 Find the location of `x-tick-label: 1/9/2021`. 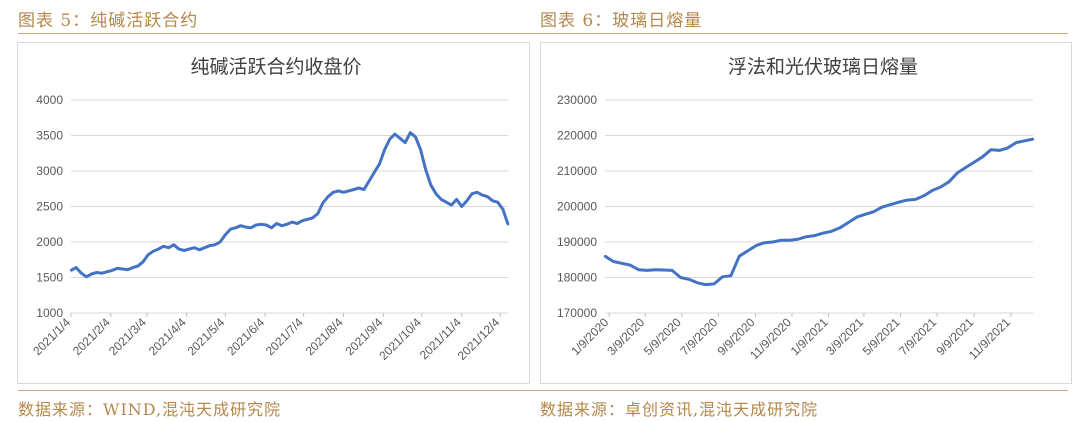

x-tick-label: 1/9/2021 is located at coordinates (809, 336).